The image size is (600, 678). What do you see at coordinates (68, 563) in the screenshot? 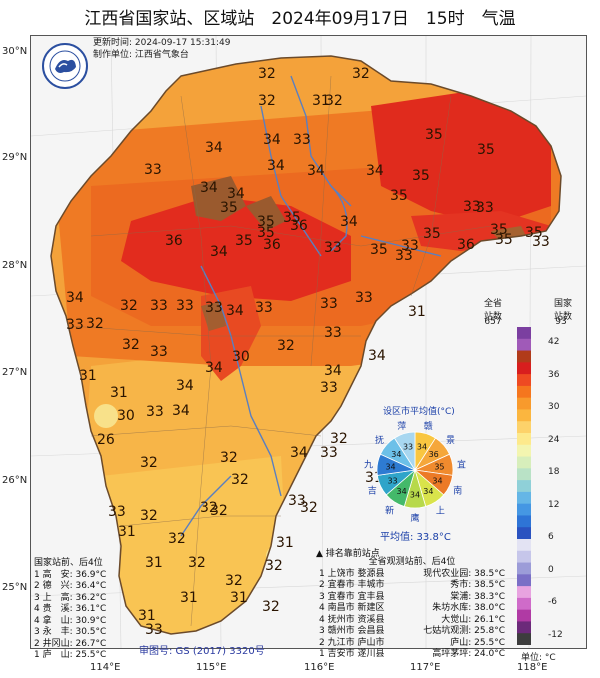
I see `national-ranking-title: 国家站前、后4位` at bounding box center [68, 563].